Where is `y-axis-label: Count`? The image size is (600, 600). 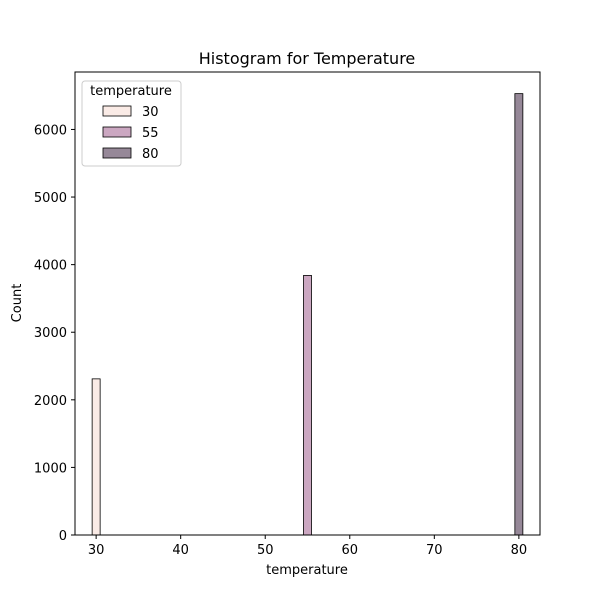
y-axis-label: Count is located at coordinates (17, 303).